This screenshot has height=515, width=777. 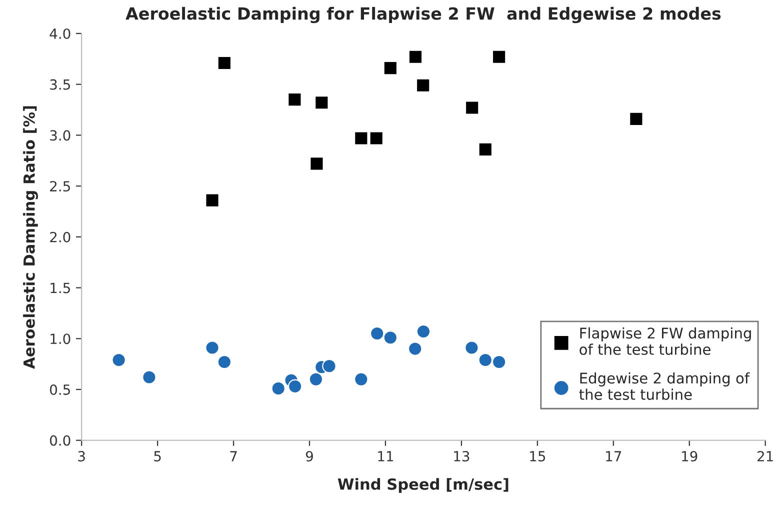 What do you see at coordinates (60, 33) in the screenshot?
I see `y-tick-label: 4.0` at bounding box center [60, 33].